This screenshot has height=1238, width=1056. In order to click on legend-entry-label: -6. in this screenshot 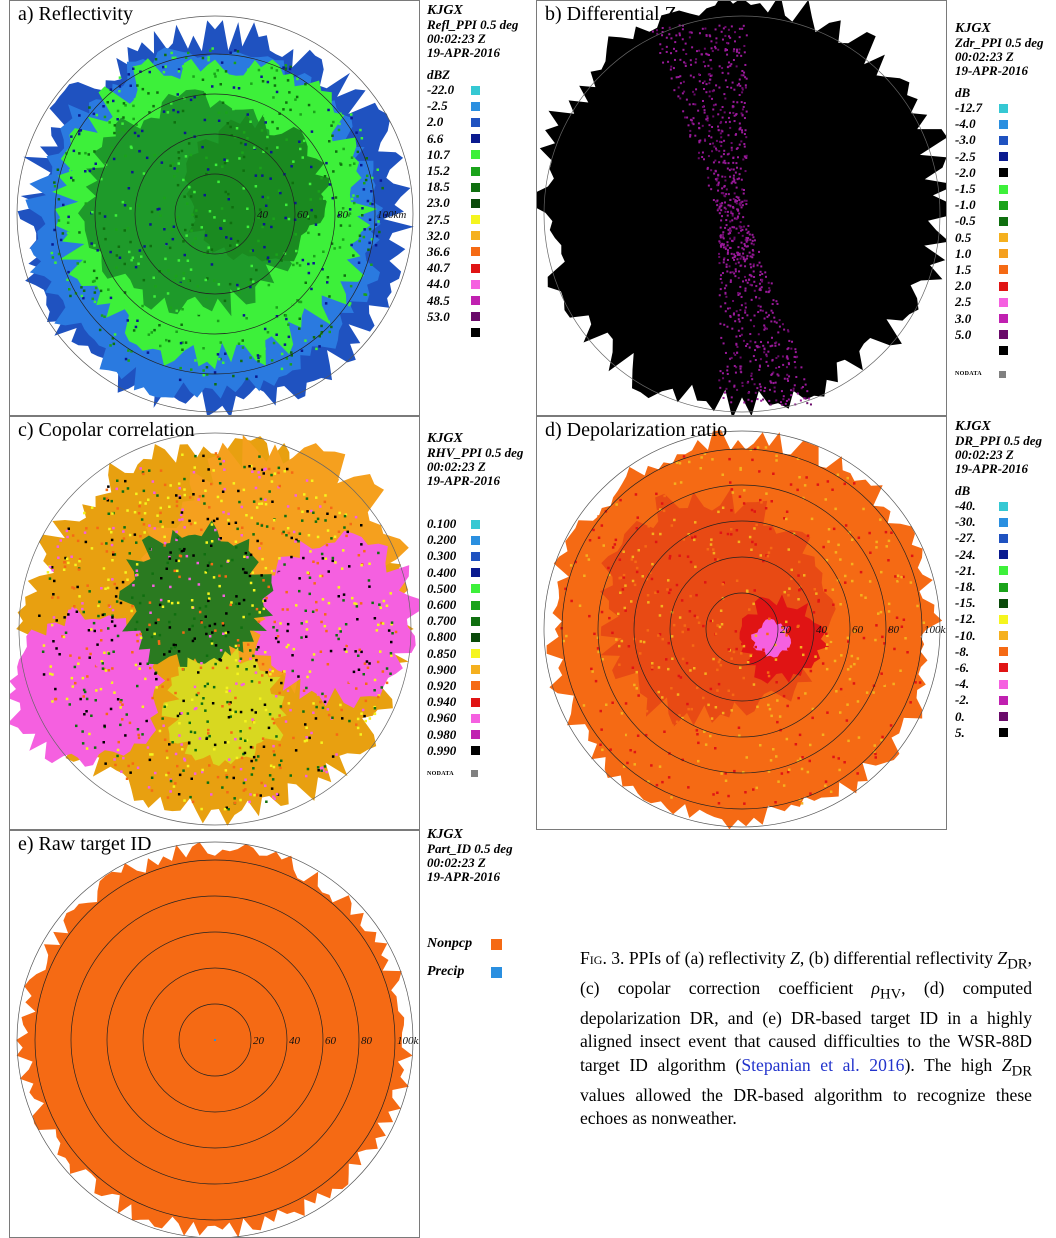, I will do `click(962, 667)`.